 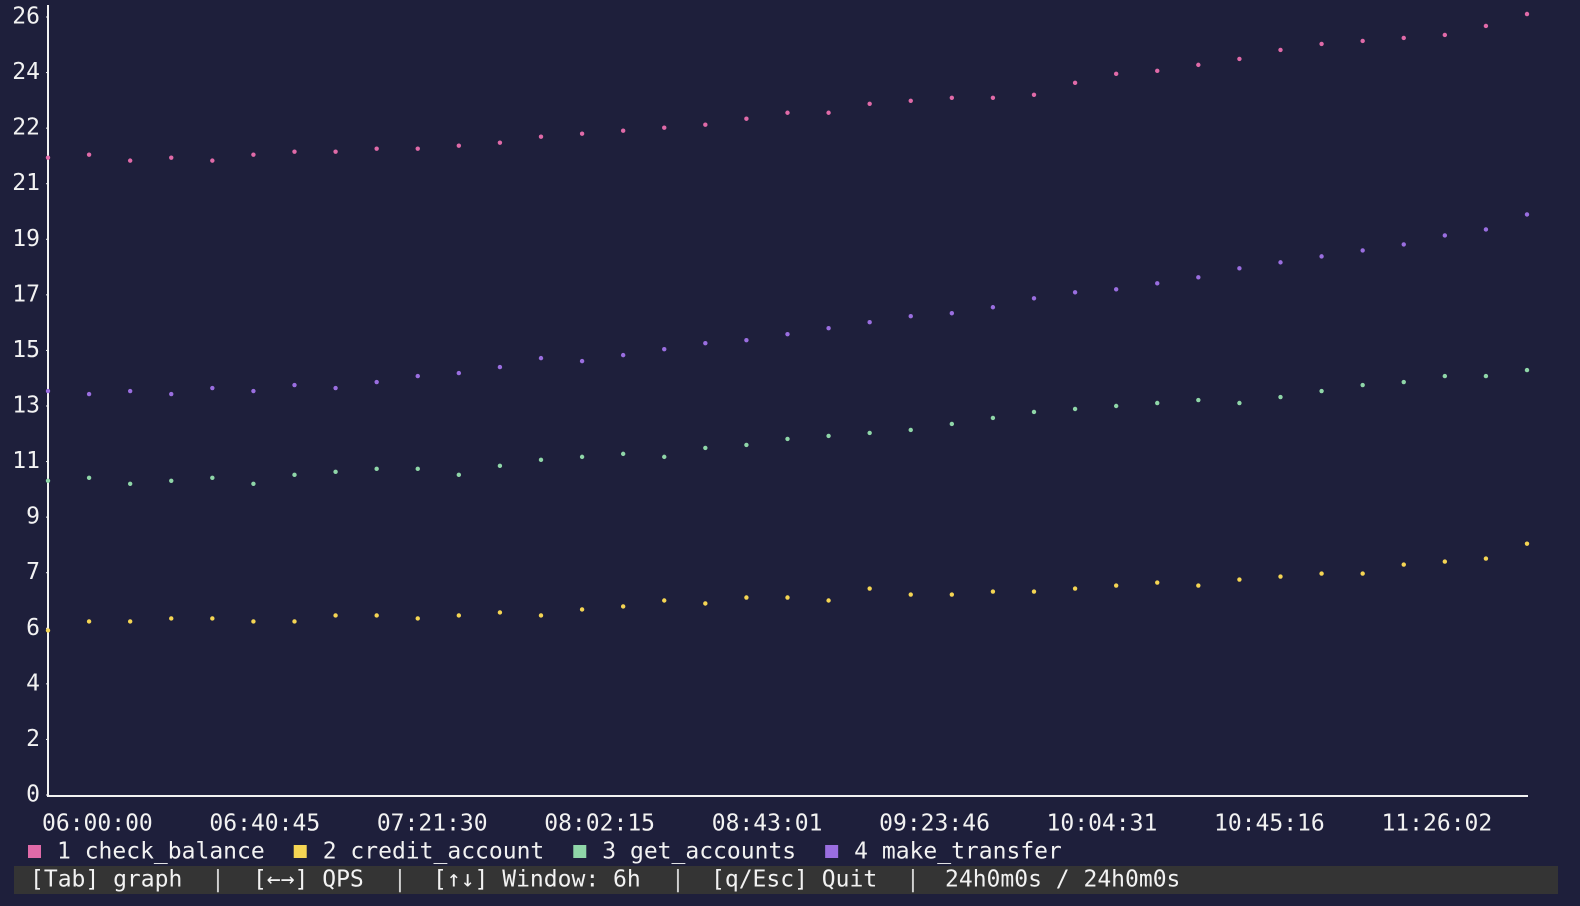 I want to click on y-tick-label: 7, so click(x=33, y=572).